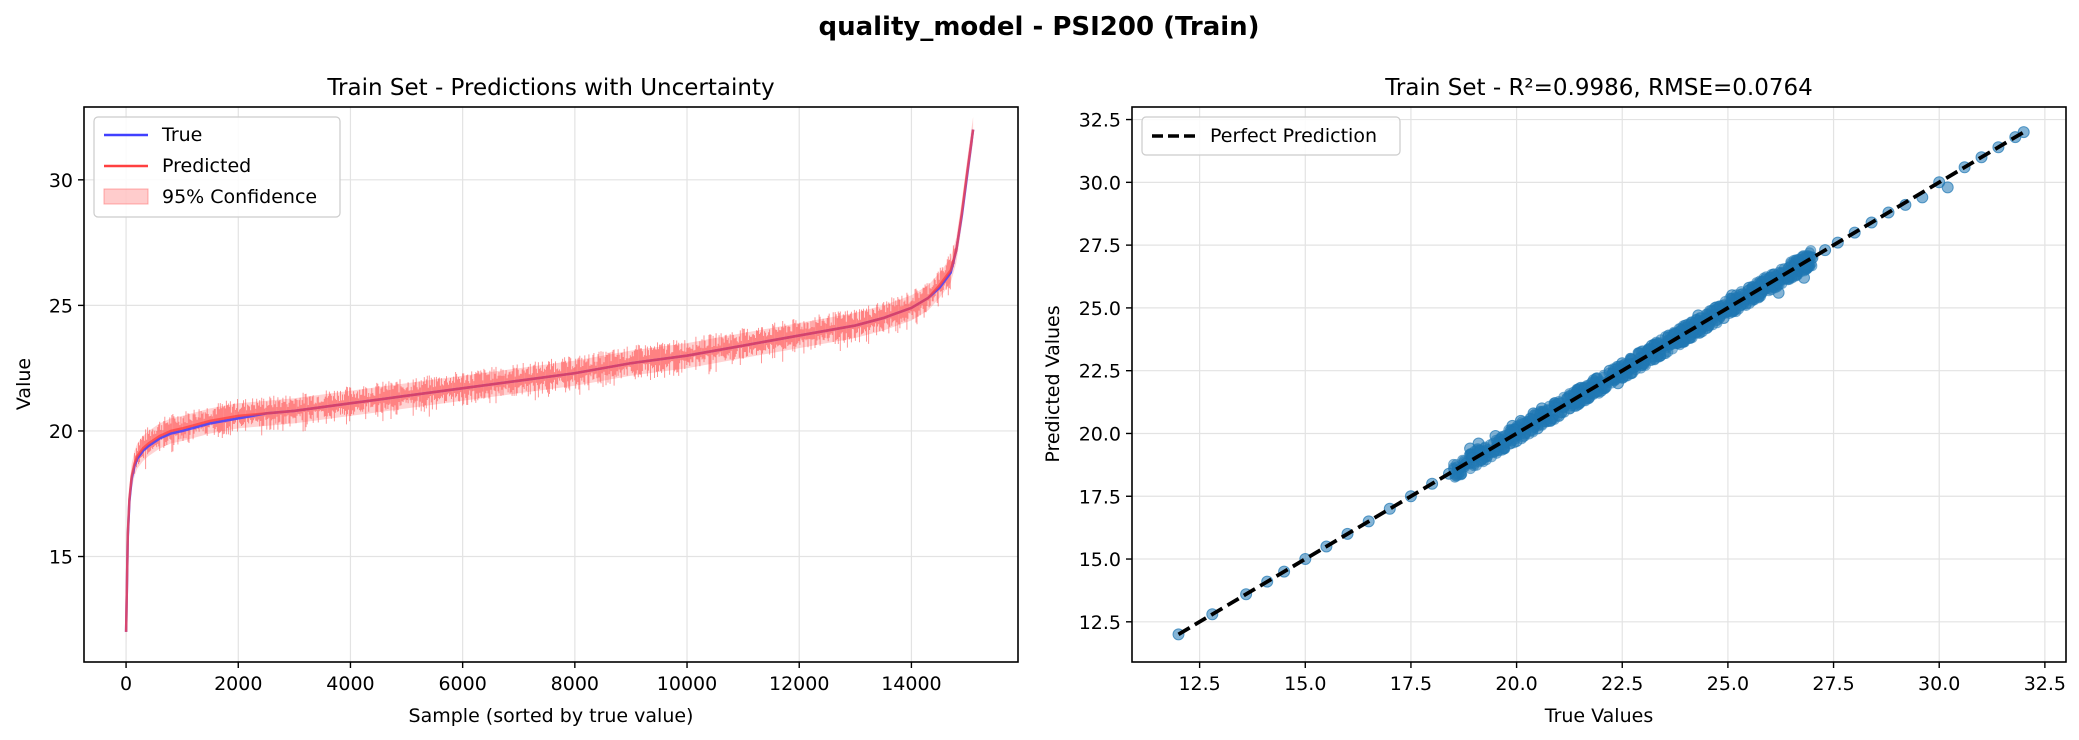  What do you see at coordinates (1100, 246) in the screenshot?
I see `right-y-tick-label: 27.5` at bounding box center [1100, 246].